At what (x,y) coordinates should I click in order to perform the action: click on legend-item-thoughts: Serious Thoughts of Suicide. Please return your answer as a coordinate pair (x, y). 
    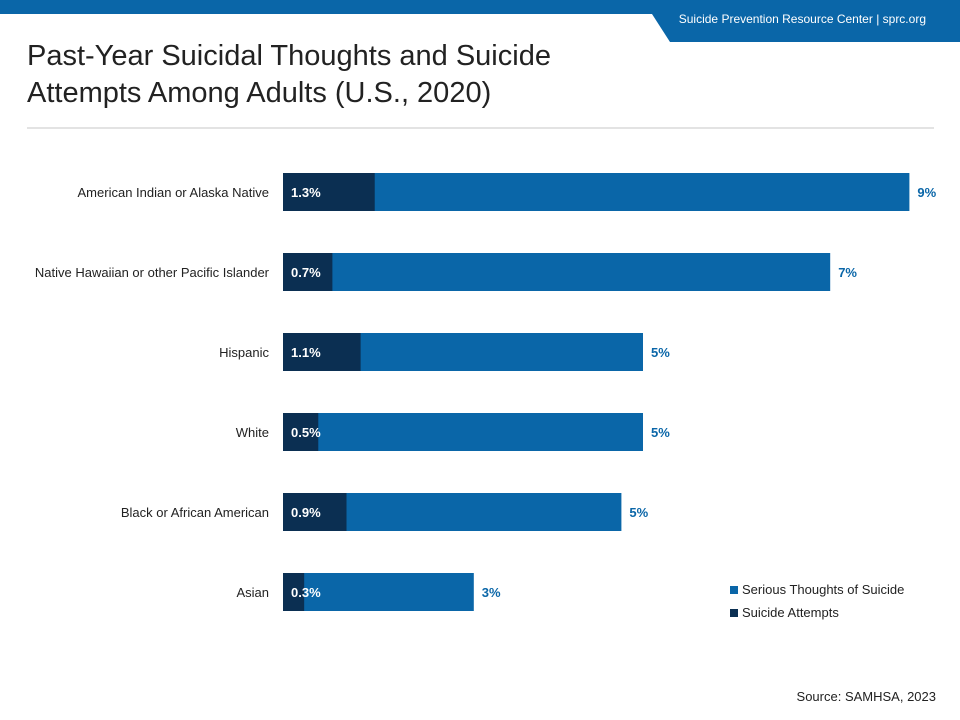
    Looking at the image, I should click on (817, 589).